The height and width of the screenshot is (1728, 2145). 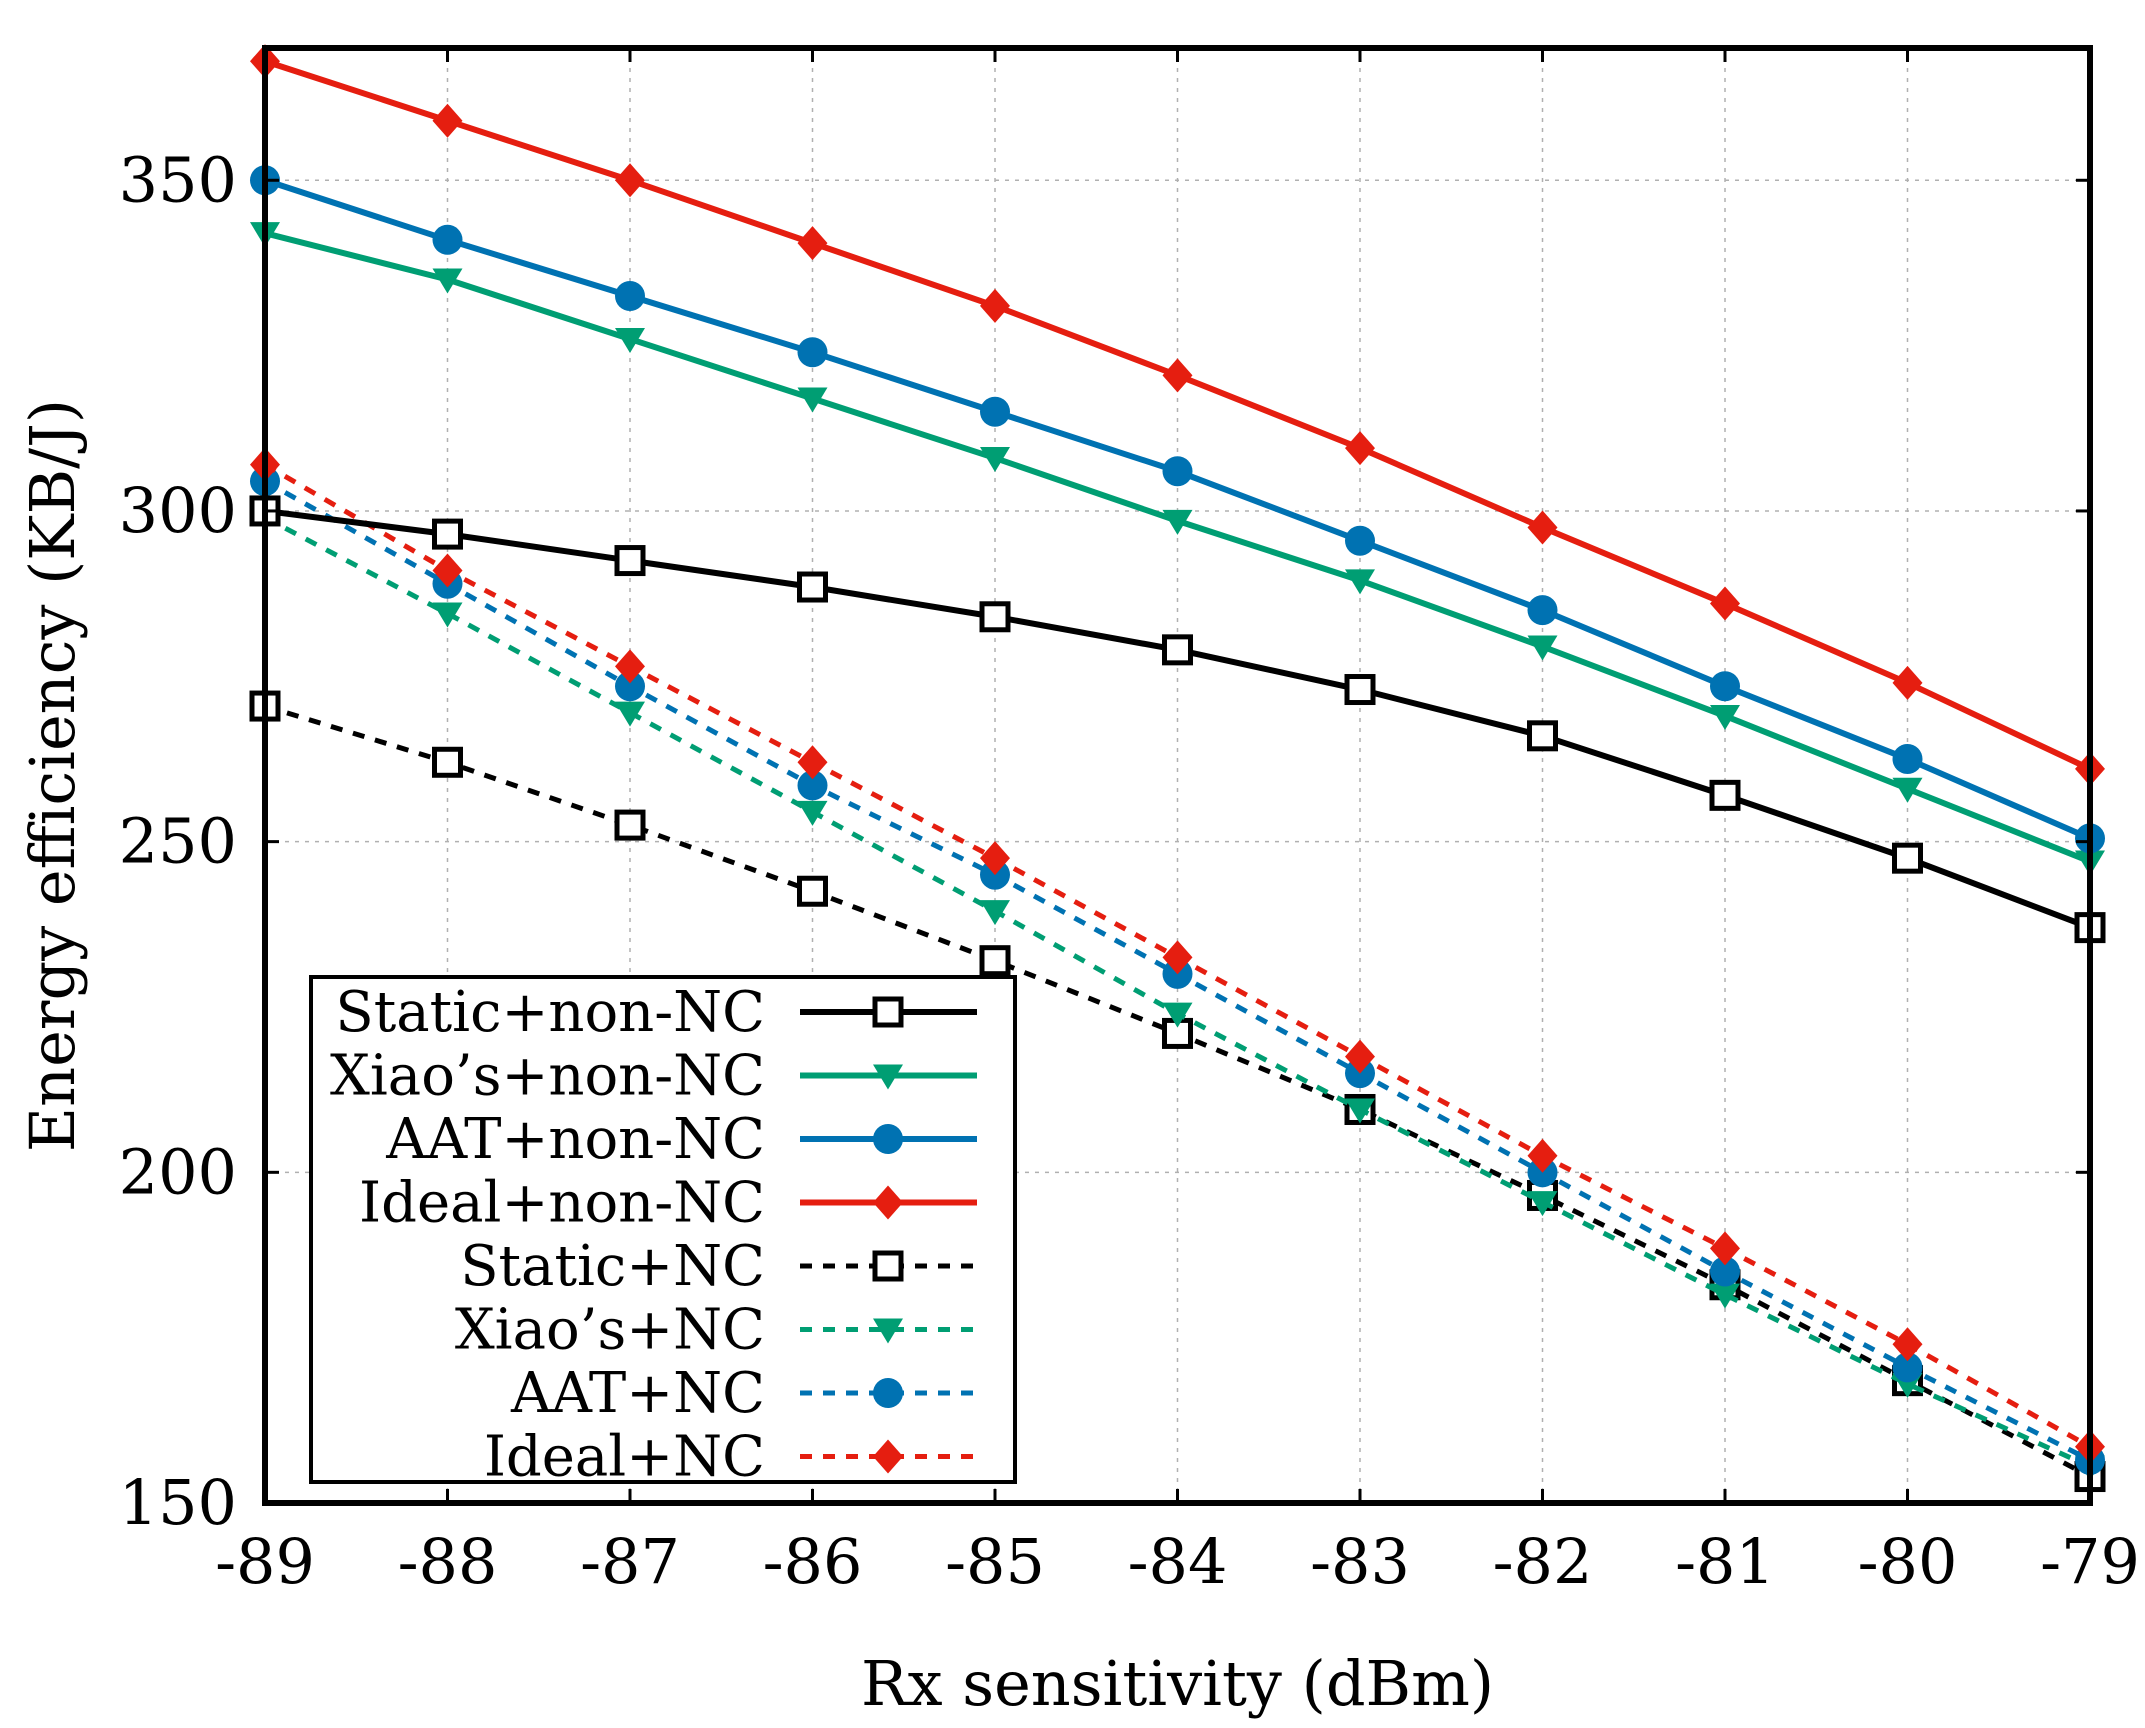 I want to click on x-tick-label: -88, so click(x=448, y=1561).